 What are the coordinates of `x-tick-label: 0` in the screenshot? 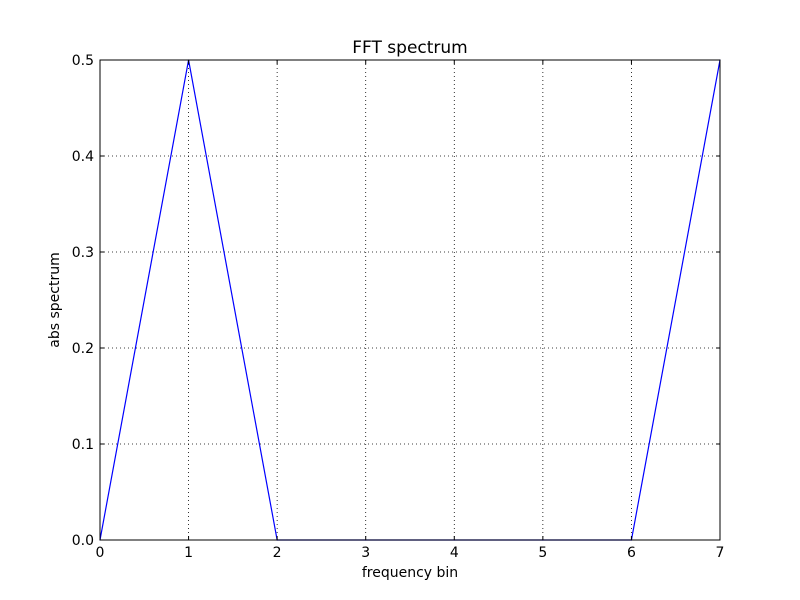 It's located at (100, 553).